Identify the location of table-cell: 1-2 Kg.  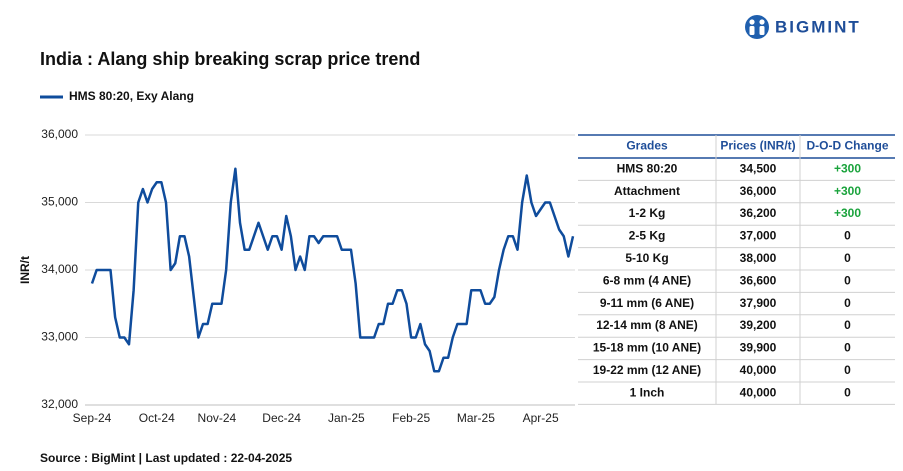
(647, 213).